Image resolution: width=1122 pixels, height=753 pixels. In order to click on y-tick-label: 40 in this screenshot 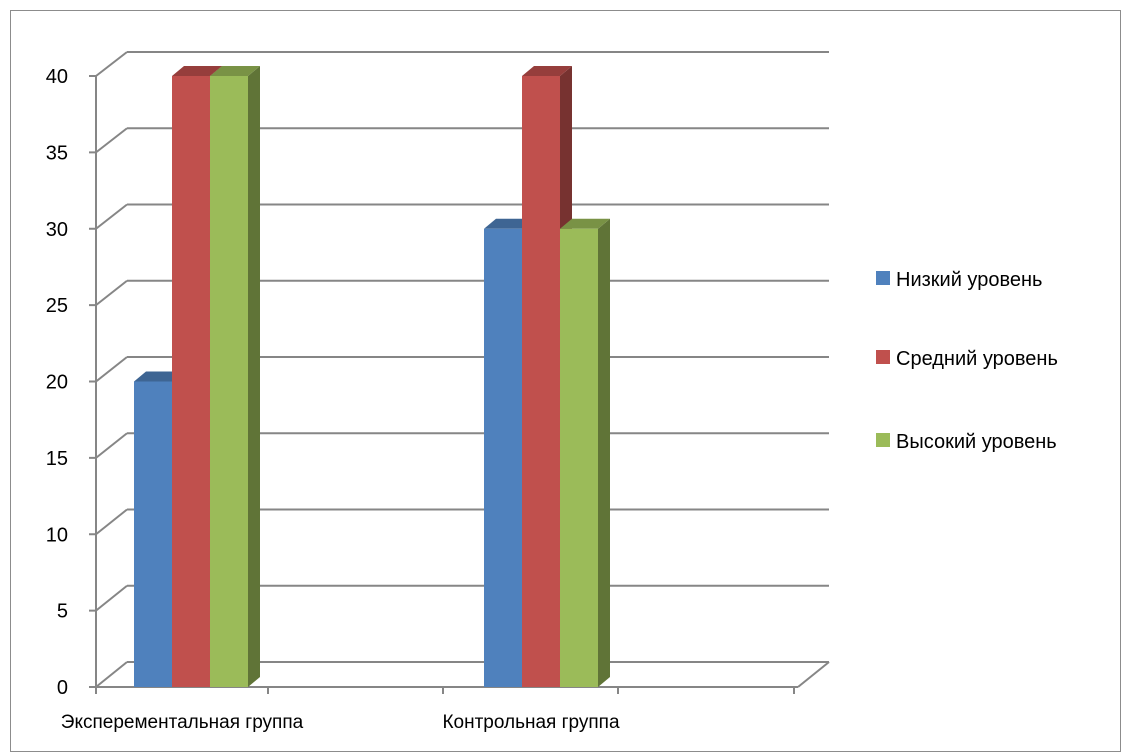, I will do `click(57, 77)`.